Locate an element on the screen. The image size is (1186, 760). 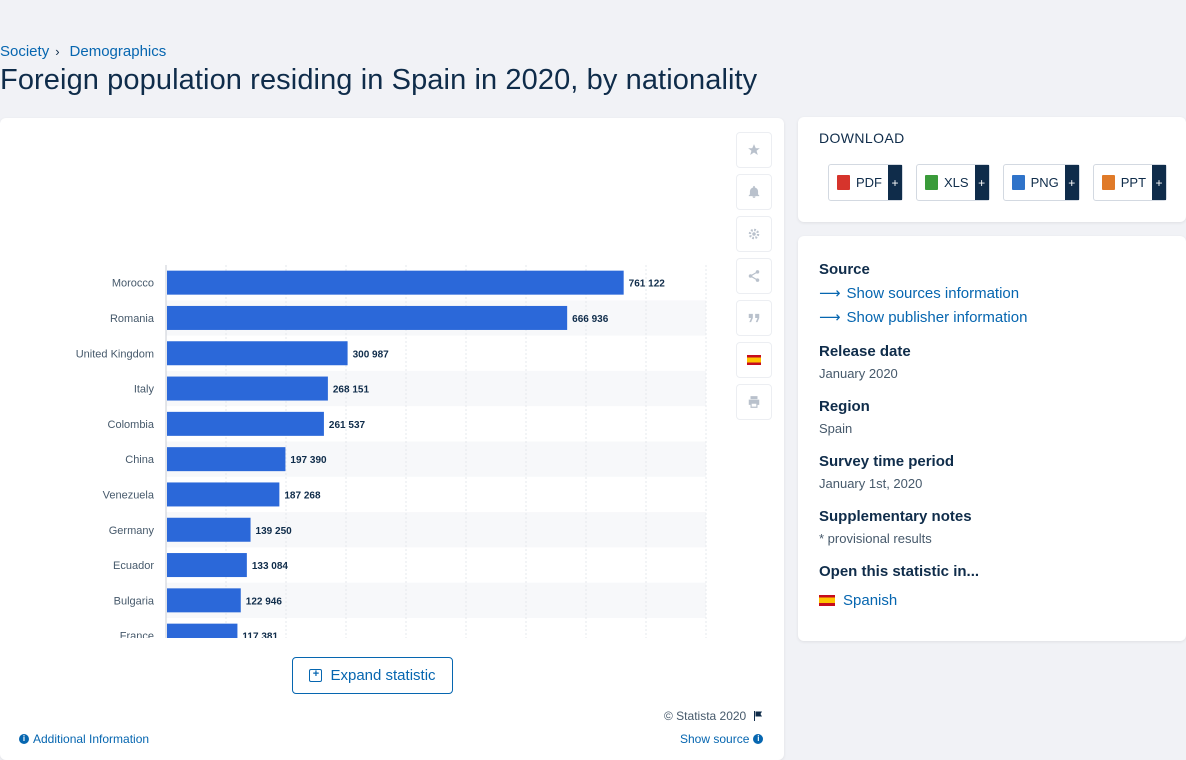
bar-romania is located at coordinates (367, 318).